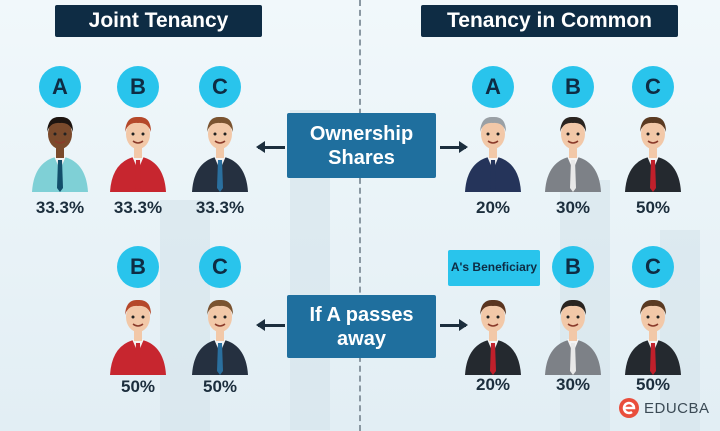  I want to click on background-building, so click(185, 315).